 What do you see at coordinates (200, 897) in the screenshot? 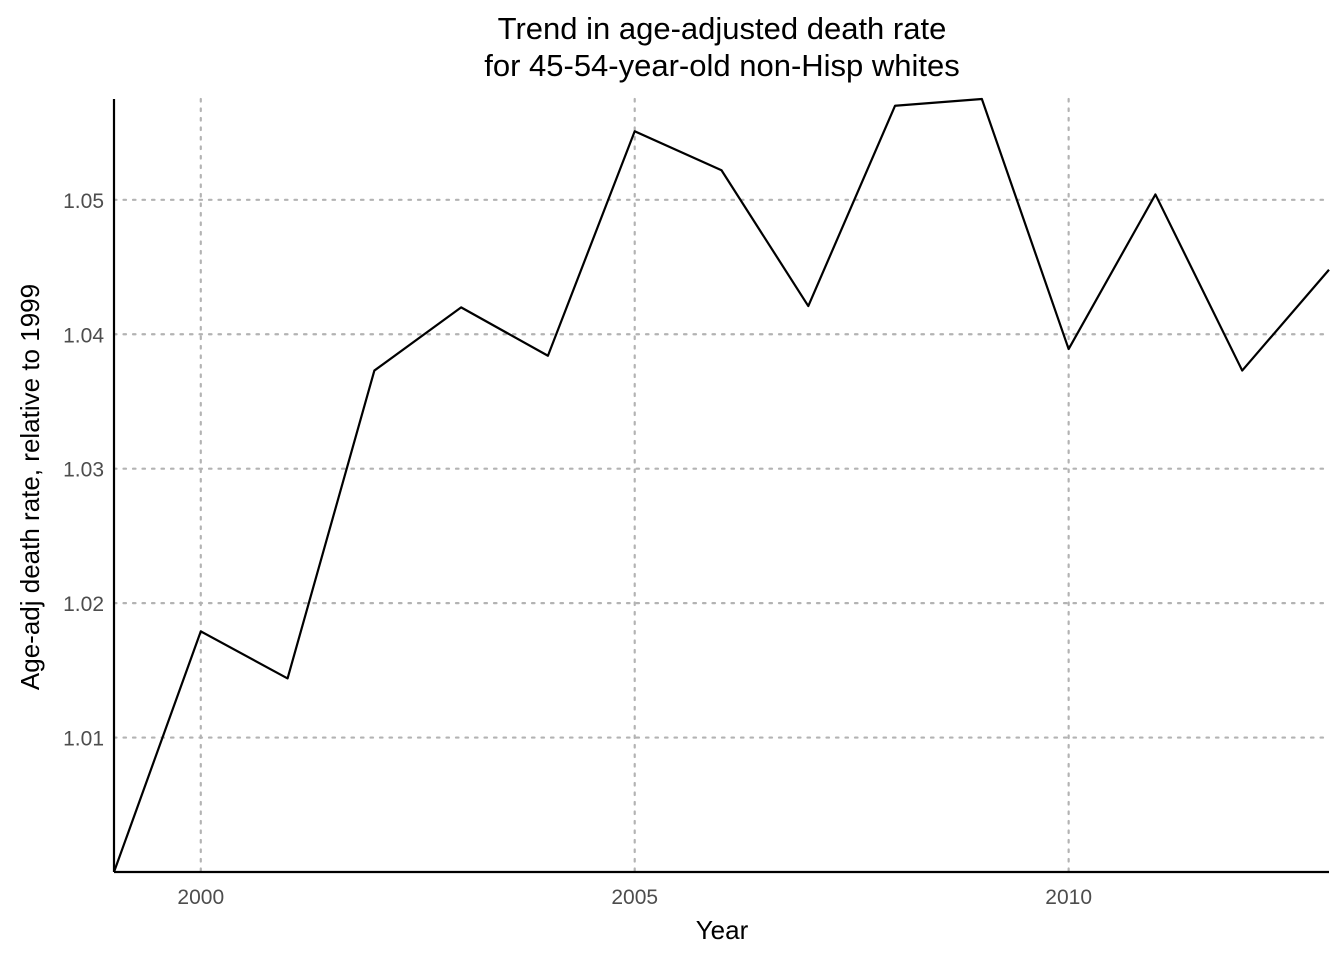
I see `x-tick-label: 2000` at bounding box center [200, 897].